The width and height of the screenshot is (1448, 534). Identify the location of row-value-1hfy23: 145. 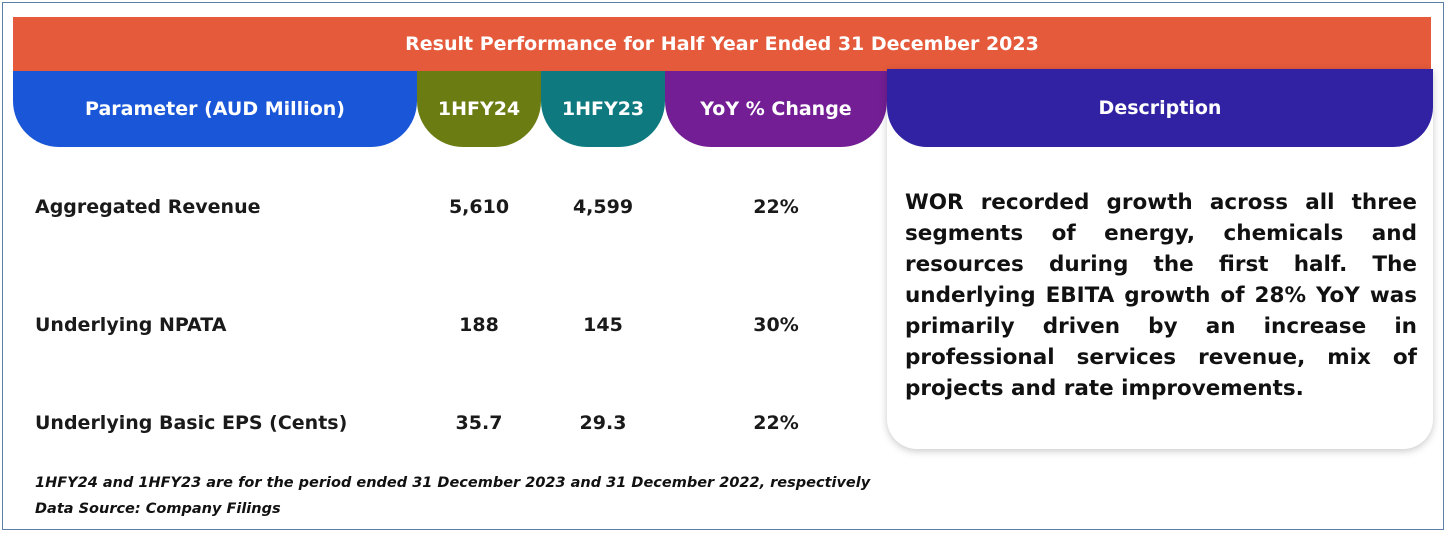
(603, 325).